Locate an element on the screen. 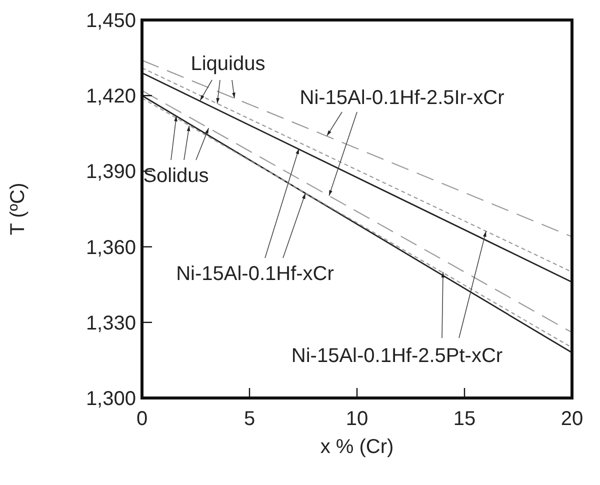  y-tick-label: 1,300 is located at coordinates (111, 399).